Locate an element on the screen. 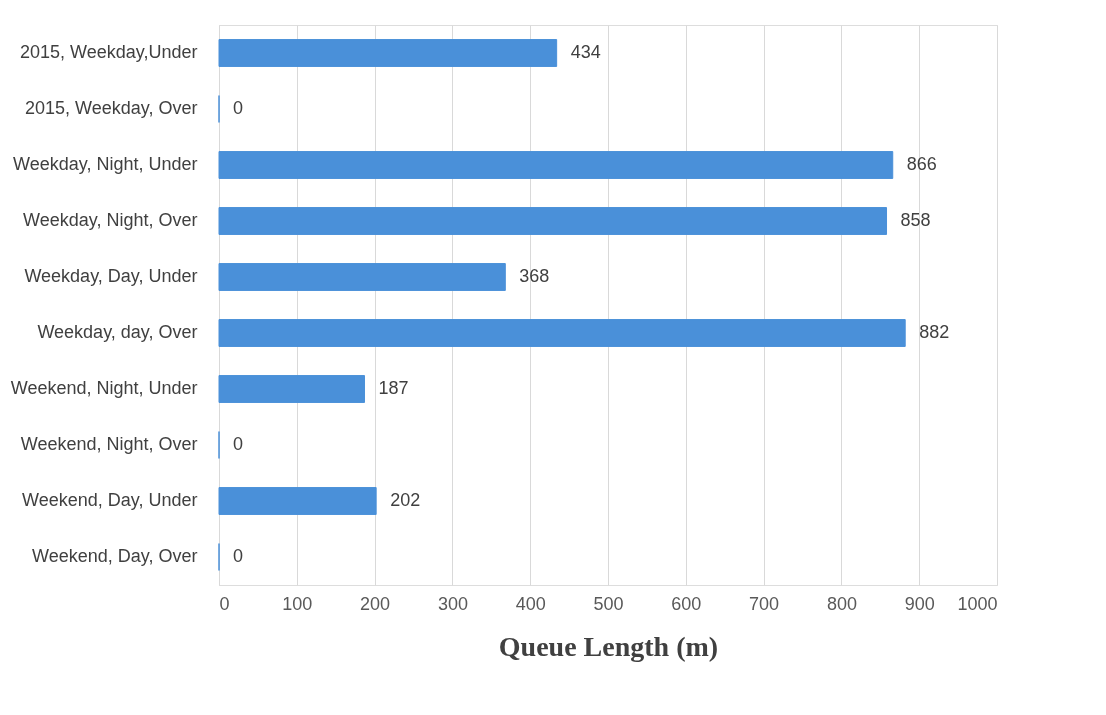  data-label: 882 is located at coordinates (934, 332).